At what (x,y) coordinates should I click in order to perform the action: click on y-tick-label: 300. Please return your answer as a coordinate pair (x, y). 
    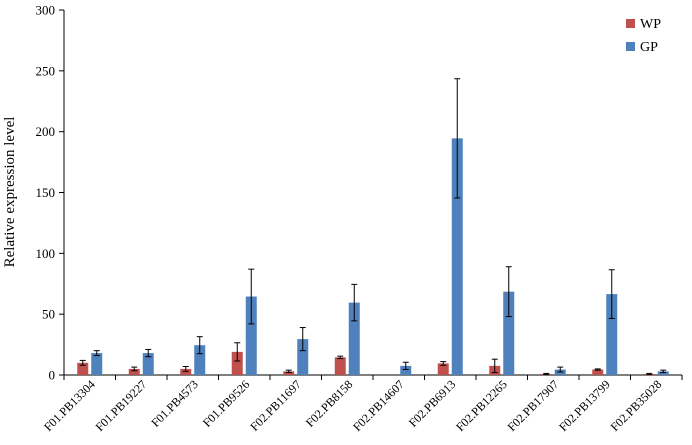
    Looking at the image, I should click on (46, 10).